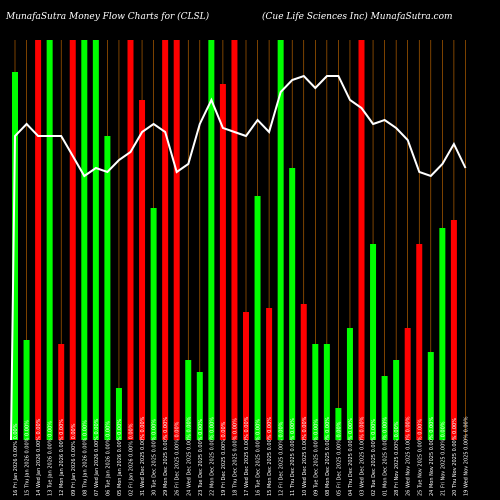 The image size is (500, 500). I want to click on x-tick-label: 09 Tue Dec 2025 0.00% 0.00%, so click(316, 457).